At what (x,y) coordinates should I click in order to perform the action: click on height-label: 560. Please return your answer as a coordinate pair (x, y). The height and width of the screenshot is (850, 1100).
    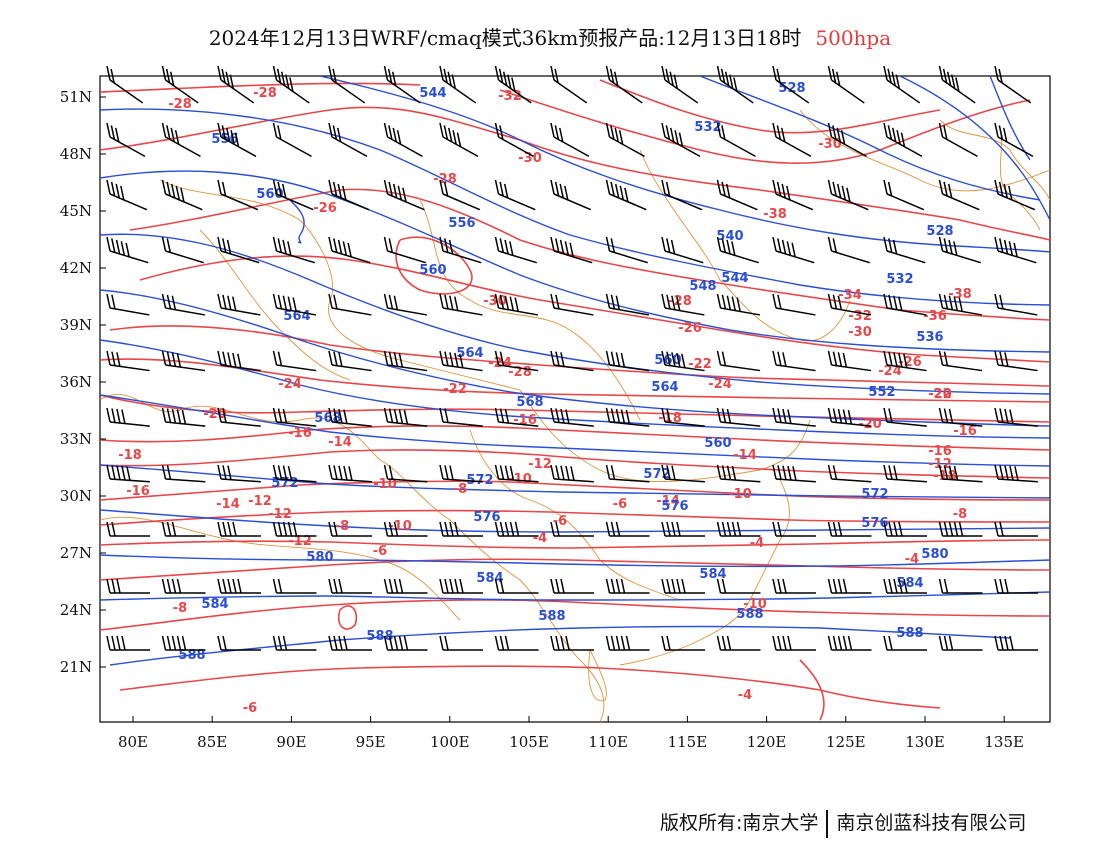
    Looking at the image, I should click on (717, 443).